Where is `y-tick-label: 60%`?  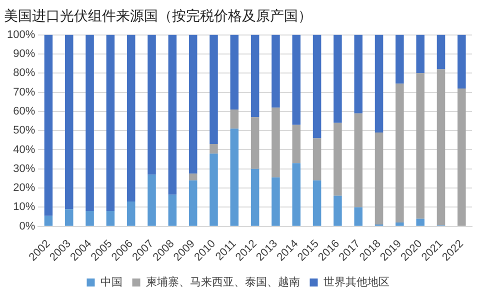 y-tick-label: 60% is located at coordinates (24, 111).